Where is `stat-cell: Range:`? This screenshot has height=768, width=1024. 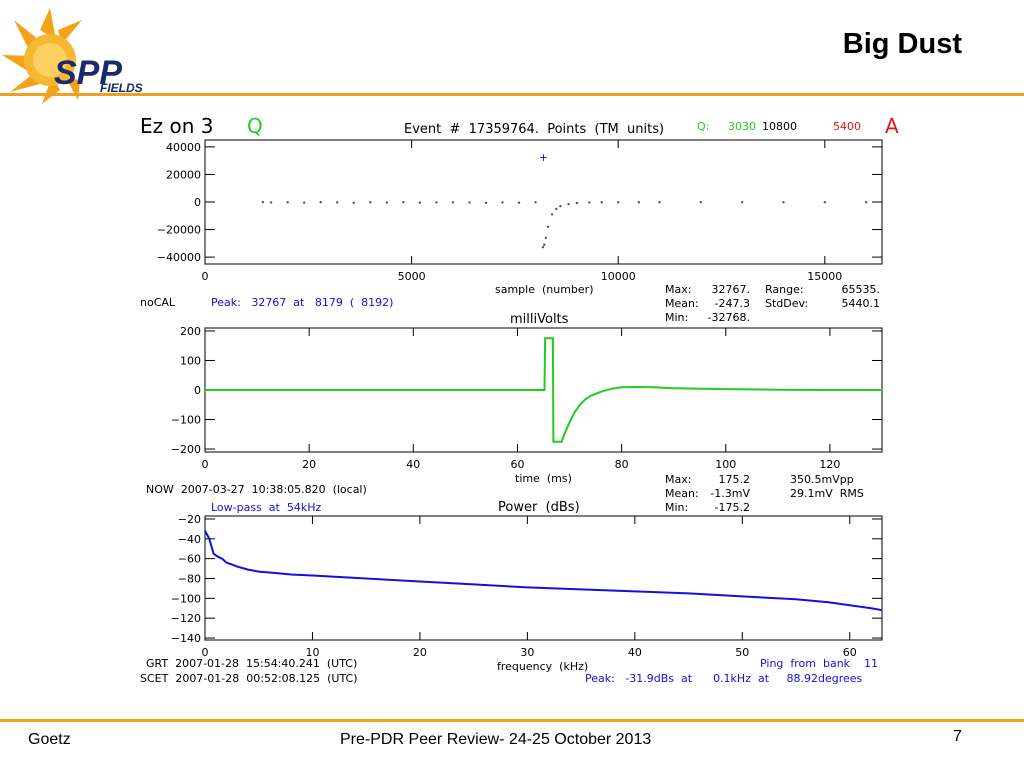
stat-cell: Range: is located at coordinates (784, 289).